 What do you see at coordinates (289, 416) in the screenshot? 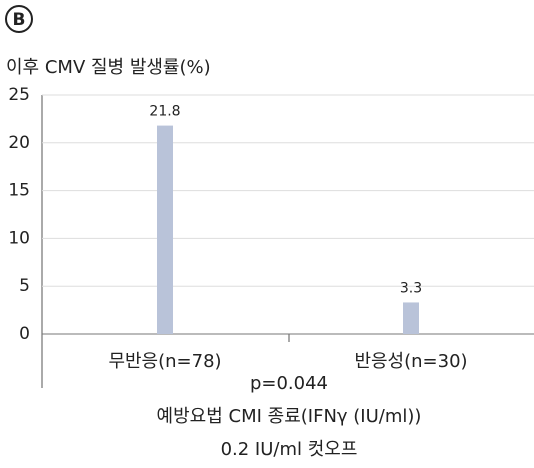
I see `x-axis-title: 예방요법 CMI 종료(IFNγ (IU/ml))` at bounding box center [289, 416].